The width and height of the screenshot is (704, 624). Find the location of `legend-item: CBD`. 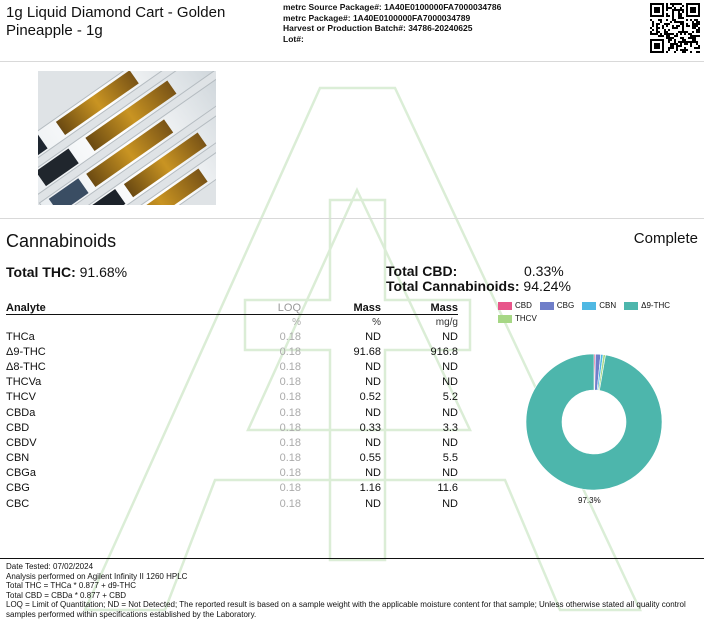

legend-item: CBD is located at coordinates (515, 305).